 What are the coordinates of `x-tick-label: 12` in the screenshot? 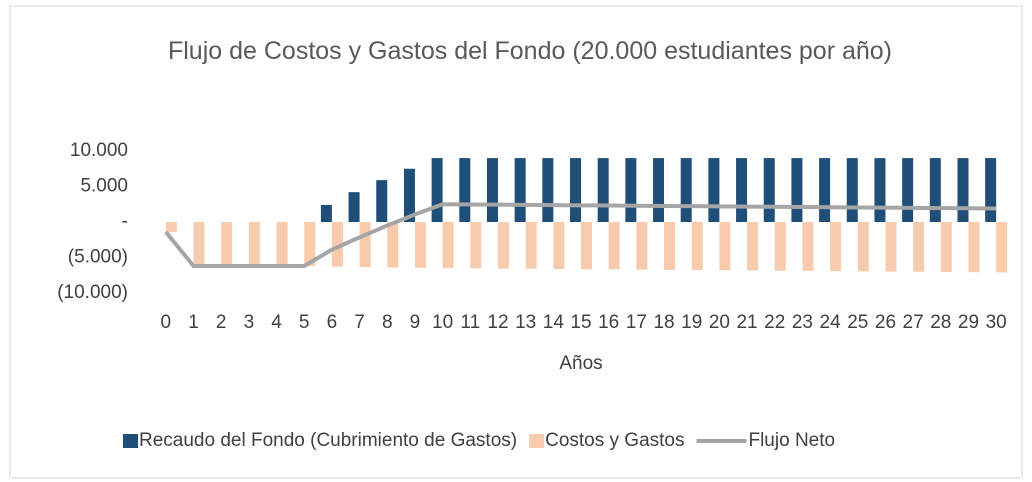 It's located at (497, 322).